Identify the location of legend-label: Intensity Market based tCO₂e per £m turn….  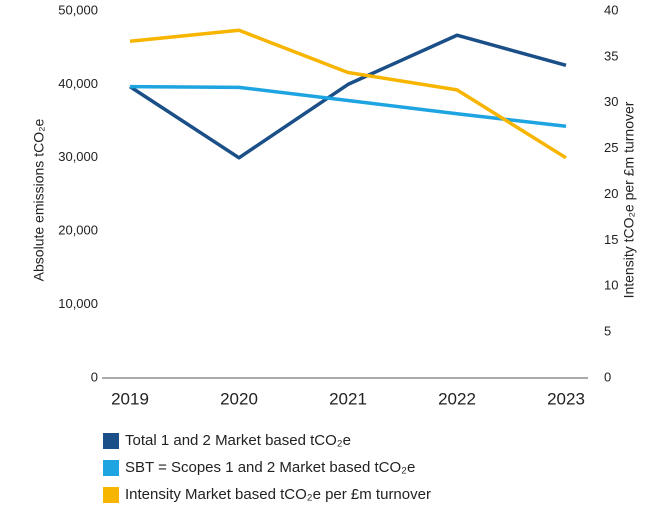
(278, 494).